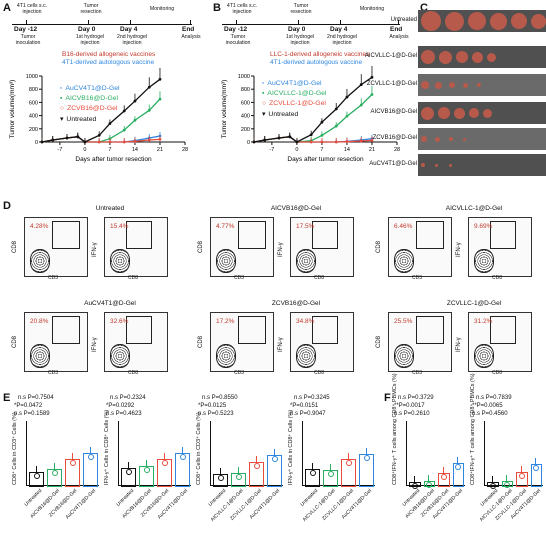 The image size is (546, 544). I want to click on stat-label: *P=0.0472, so click(28, 406).